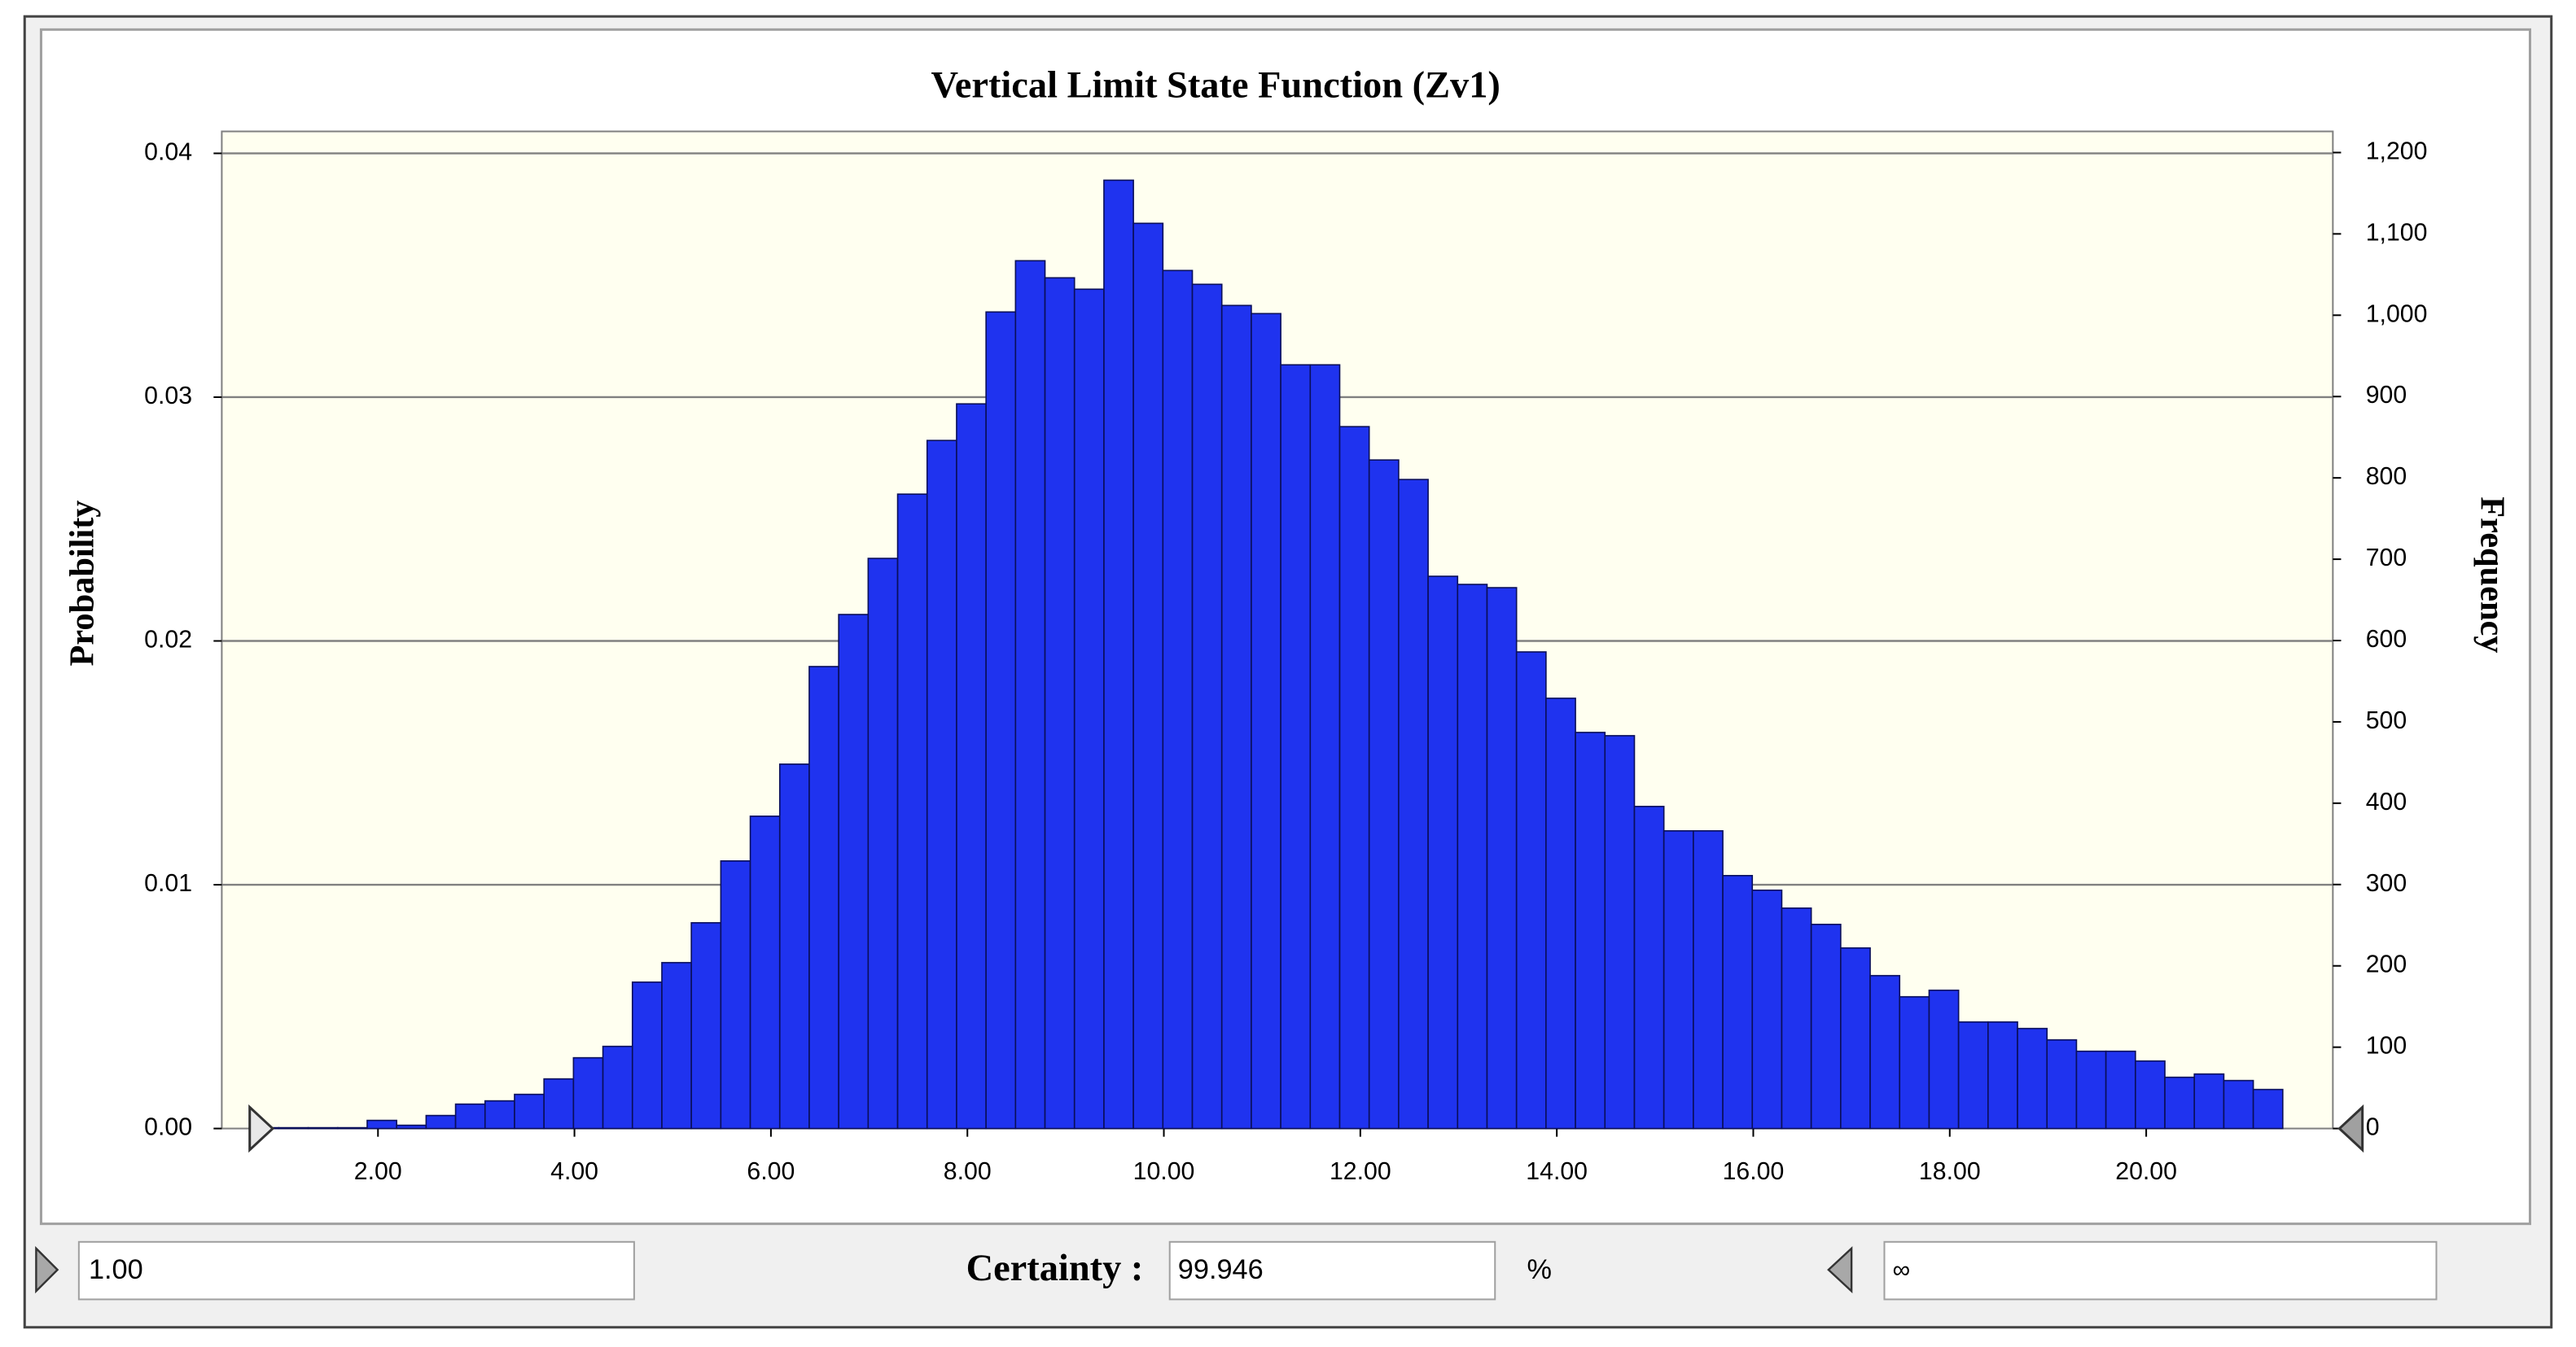  What do you see at coordinates (1539, 1269) in the screenshot?
I see `percent-sign: %` at bounding box center [1539, 1269].